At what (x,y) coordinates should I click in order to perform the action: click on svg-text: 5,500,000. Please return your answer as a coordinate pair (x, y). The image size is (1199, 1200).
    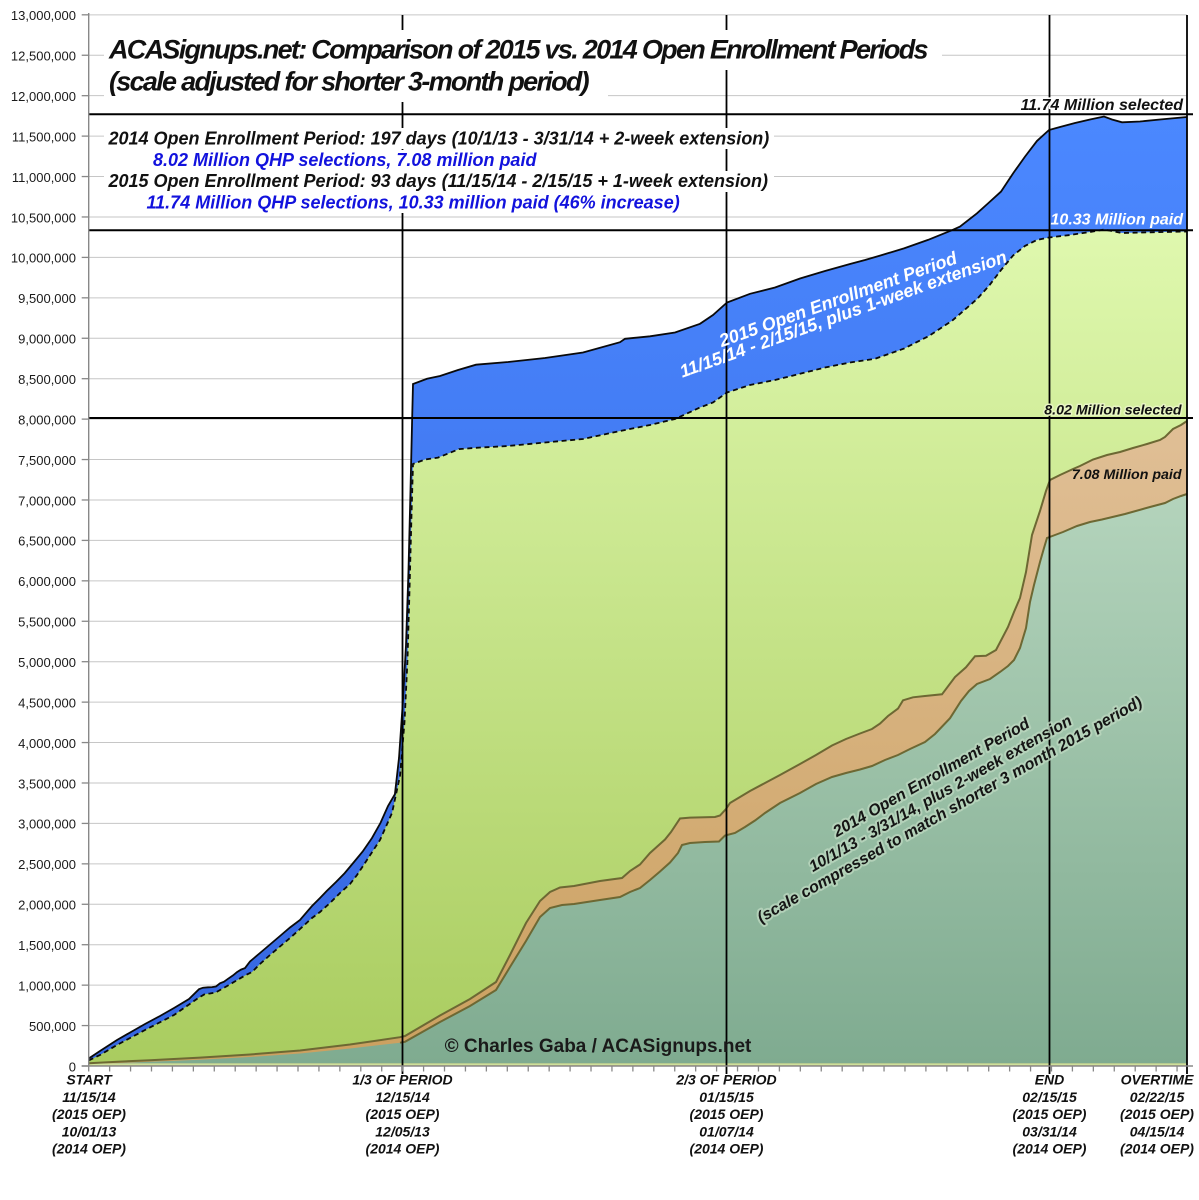
    Looking at the image, I should click on (47, 622).